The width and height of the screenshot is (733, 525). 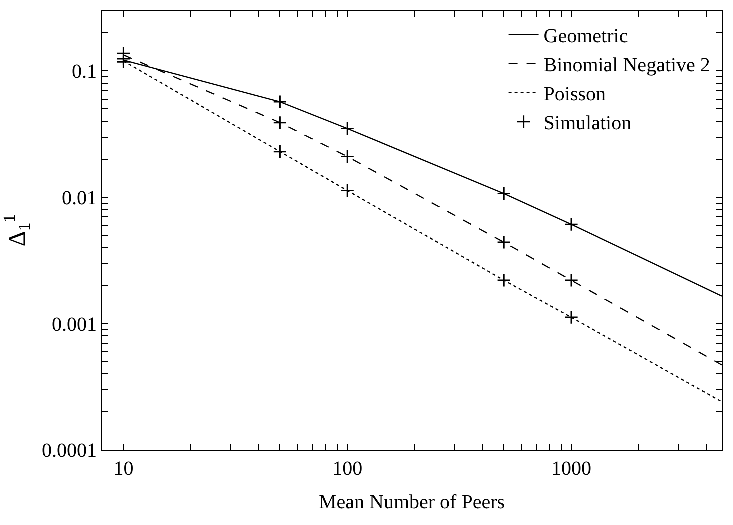 What do you see at coordinates (79, 198) in the screenshot?
I see `y-tick-label: 0.01` at bounding box center [79, 198].